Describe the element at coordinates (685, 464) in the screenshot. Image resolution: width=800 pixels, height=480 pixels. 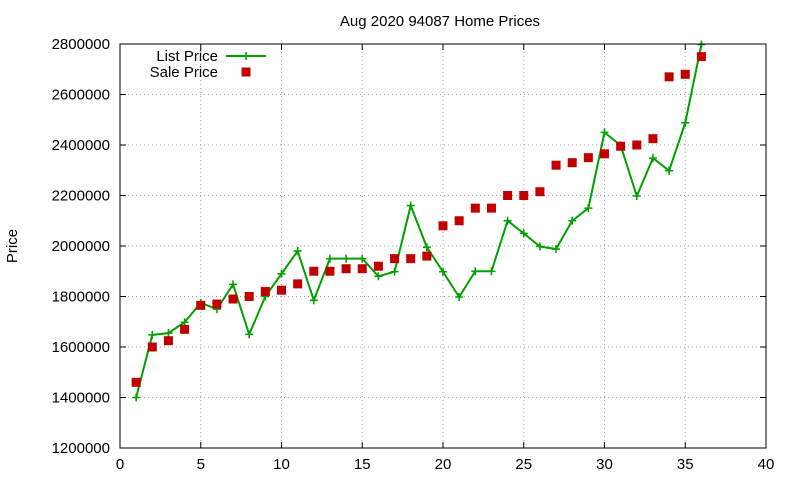
I see `x-tick-label: 35` at that location.